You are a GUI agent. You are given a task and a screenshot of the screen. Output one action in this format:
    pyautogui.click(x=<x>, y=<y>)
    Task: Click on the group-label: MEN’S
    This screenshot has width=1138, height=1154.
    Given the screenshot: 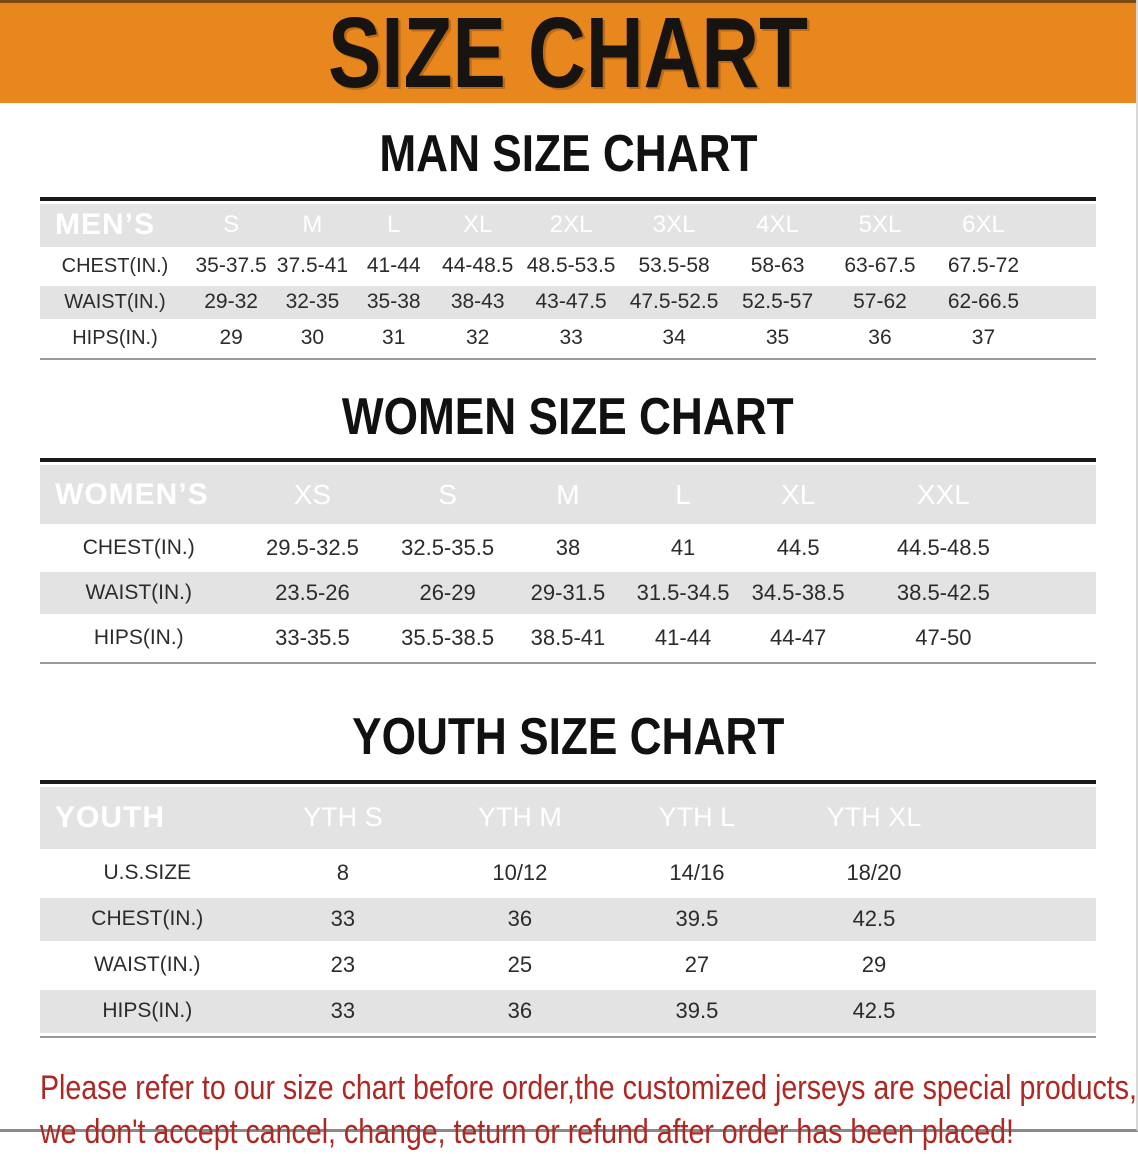 What is the action you would take?
    pyautogui.click(x=115, y=227)
    